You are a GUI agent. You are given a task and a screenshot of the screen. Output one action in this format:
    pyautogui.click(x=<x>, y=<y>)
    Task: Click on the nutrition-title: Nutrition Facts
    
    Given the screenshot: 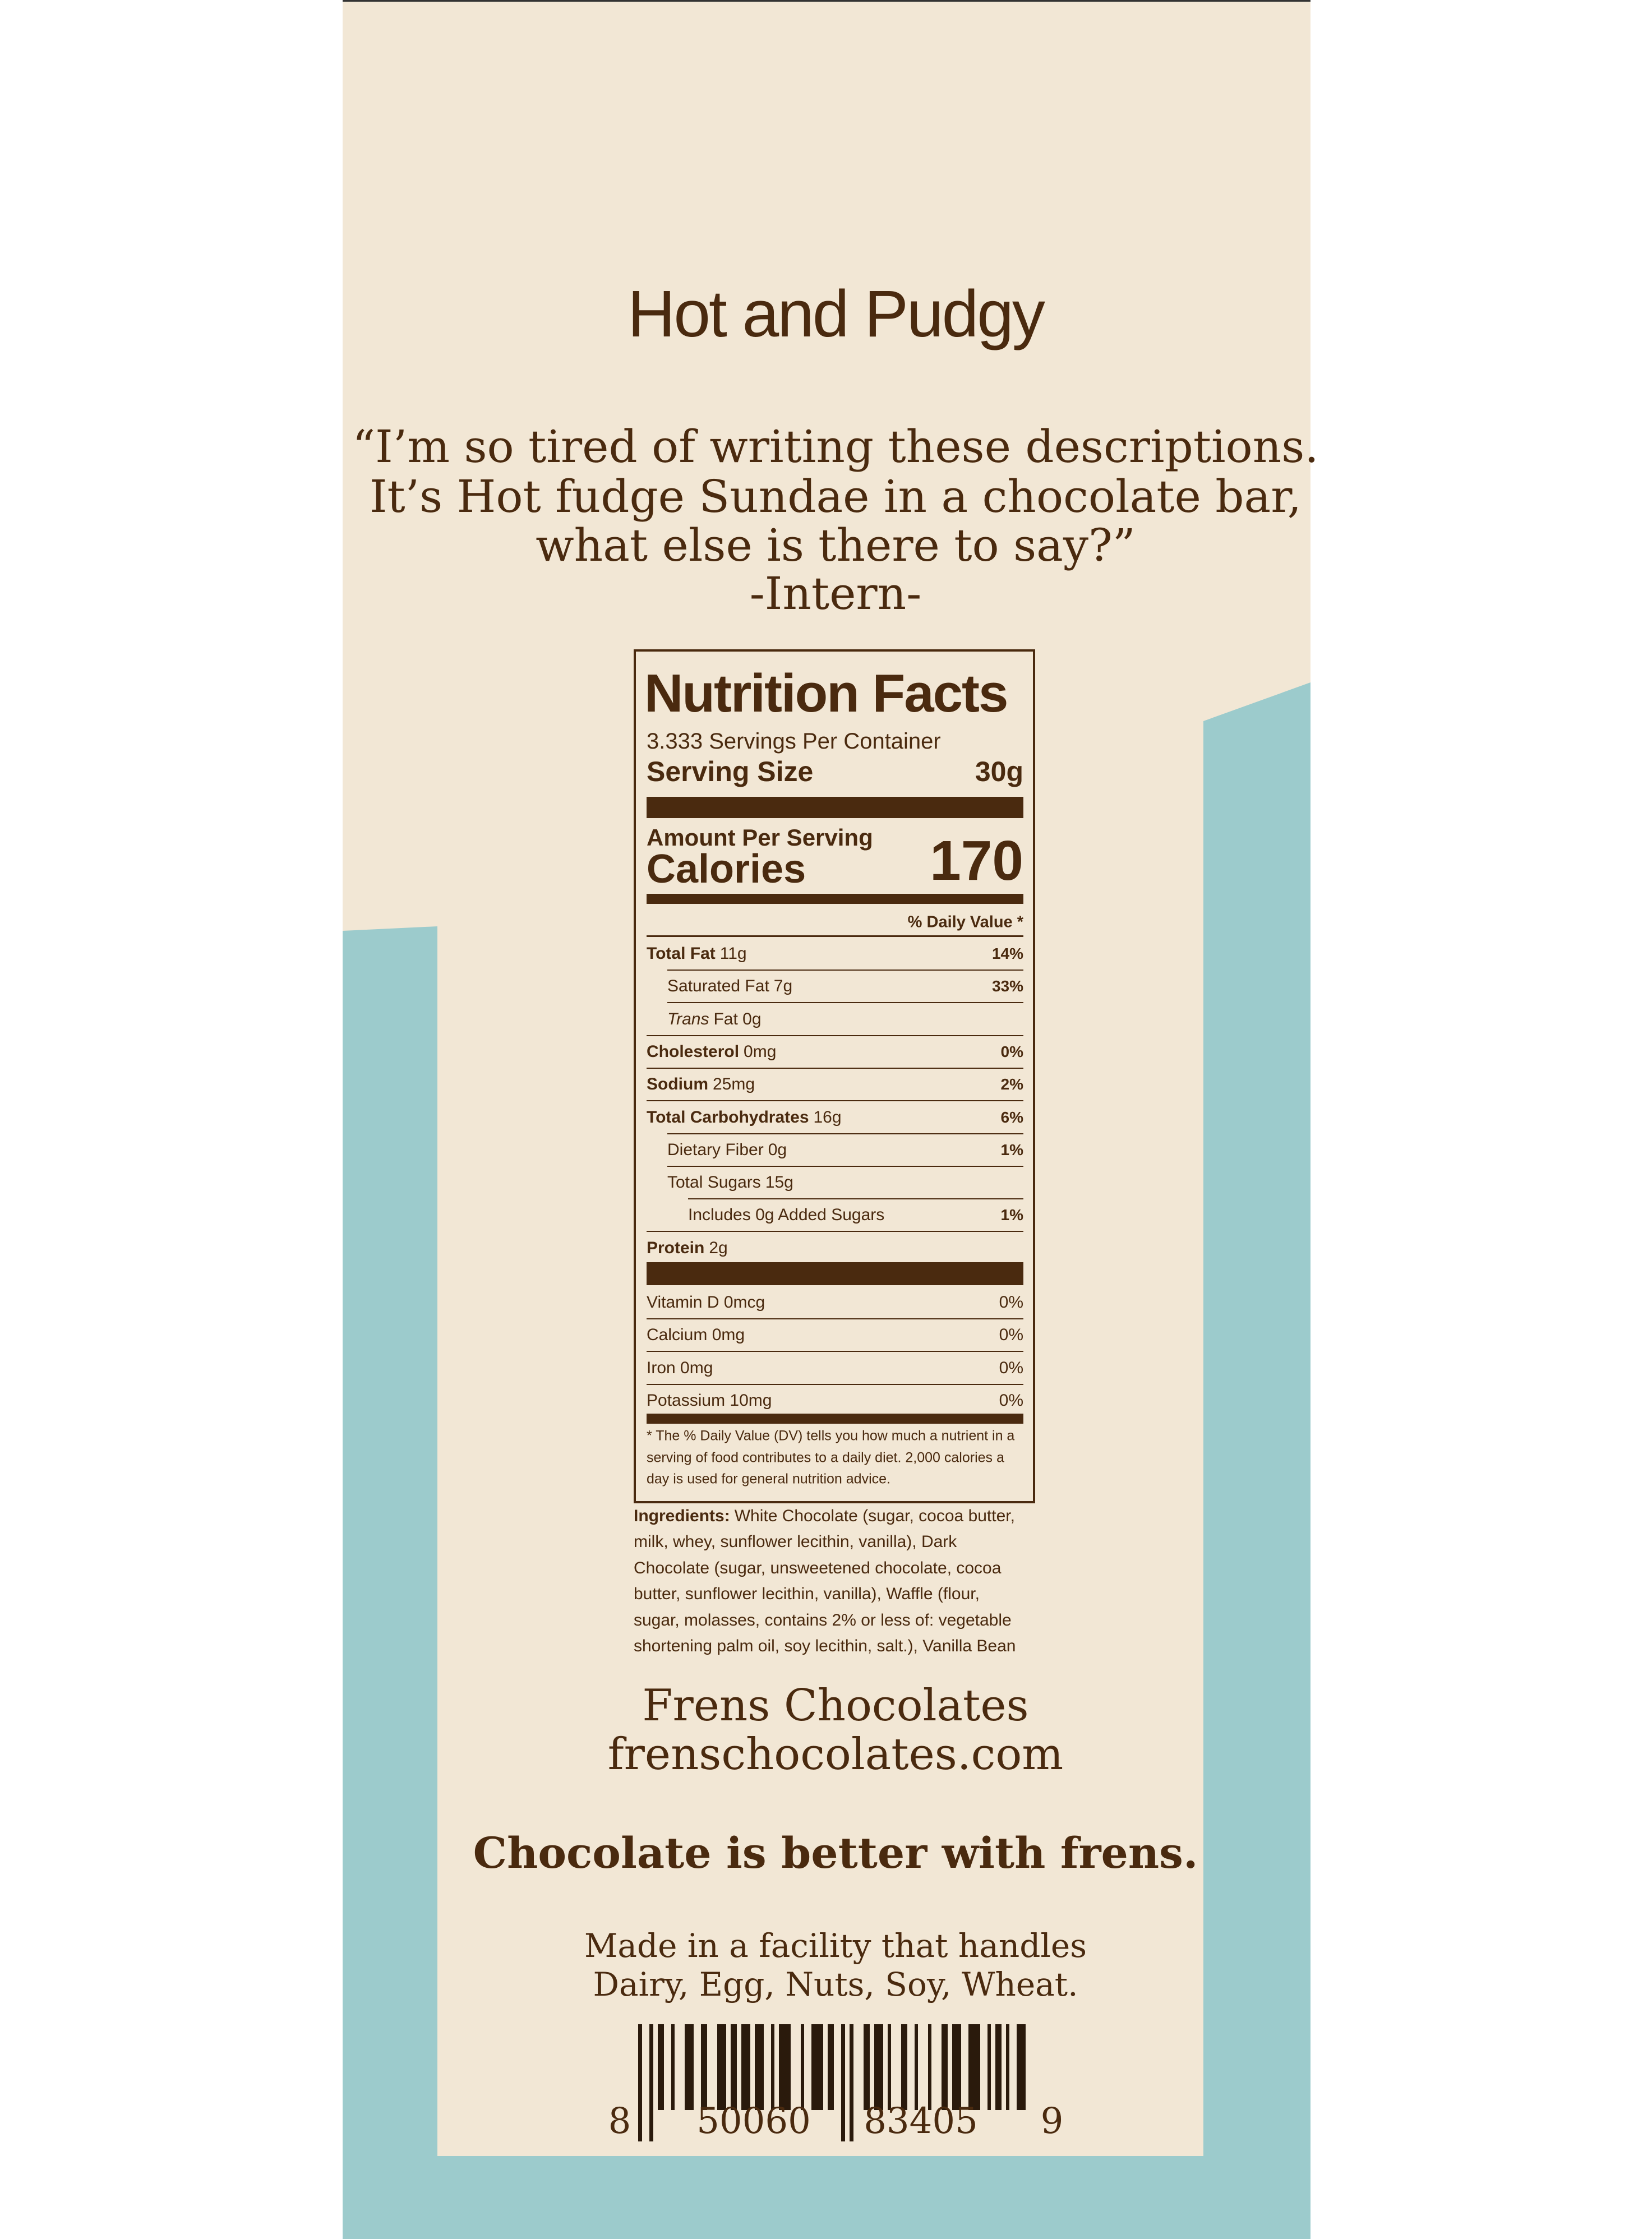 What is the action you would take?
    pyautogui.click(x=826, y=693)
    